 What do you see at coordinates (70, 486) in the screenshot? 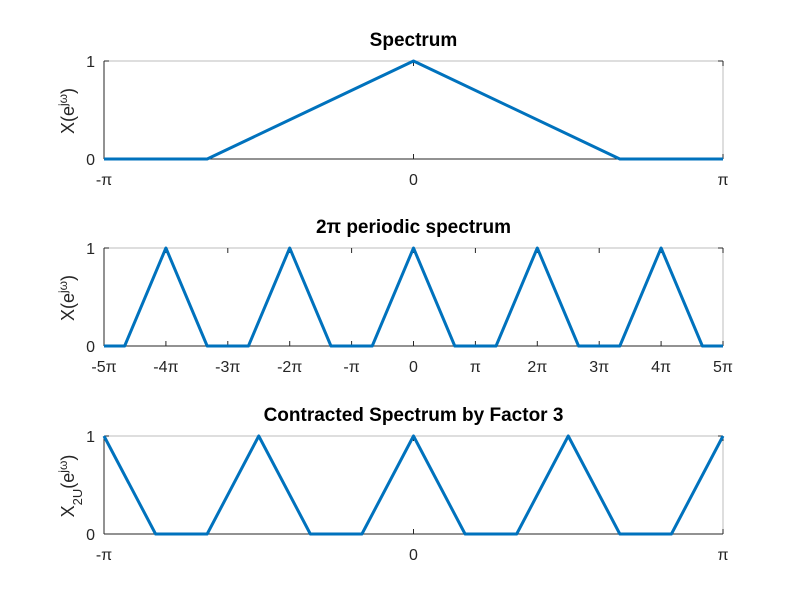
I see `y-axis-label: X2U(ejω)` at bounding box center [70, 486].